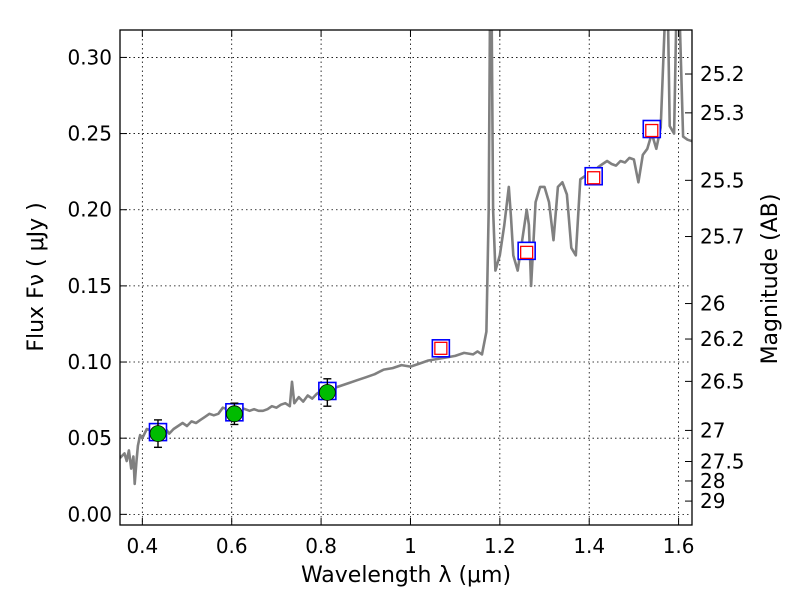 This screenshot has width=800, height=600. What do you see at coordinates (679, 546) in the screenshot?
I see `x-tick-label: 1.6` at bounding box center [679, 546].